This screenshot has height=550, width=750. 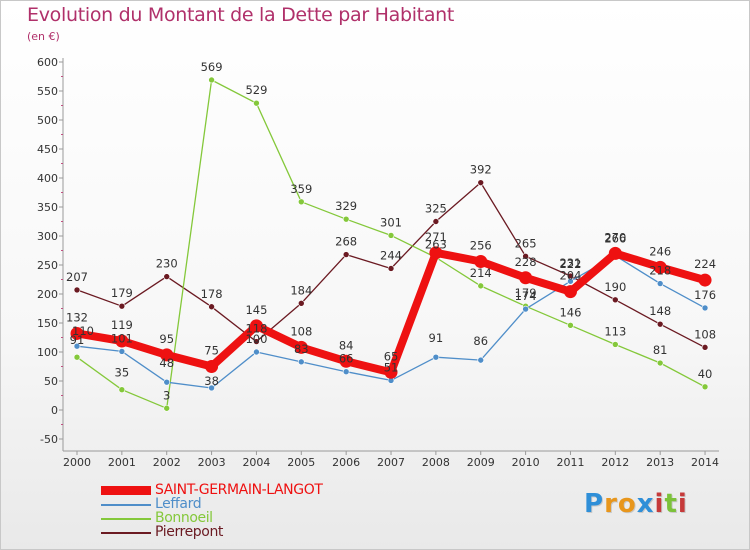 What do you see at coordinates (705, 374) in the screenshot?
I see `data-label-bonnoeil: 40` at bounding box center [705, 374].